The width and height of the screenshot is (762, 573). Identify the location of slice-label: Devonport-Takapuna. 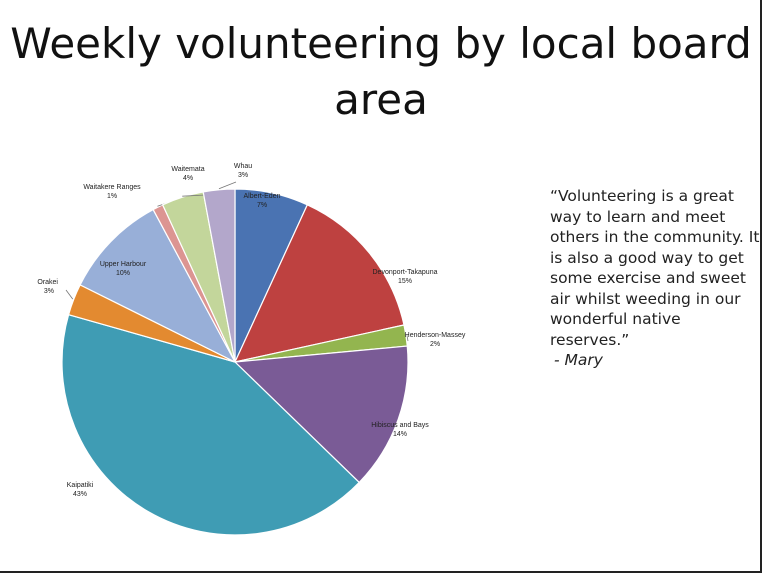
(405, 272).